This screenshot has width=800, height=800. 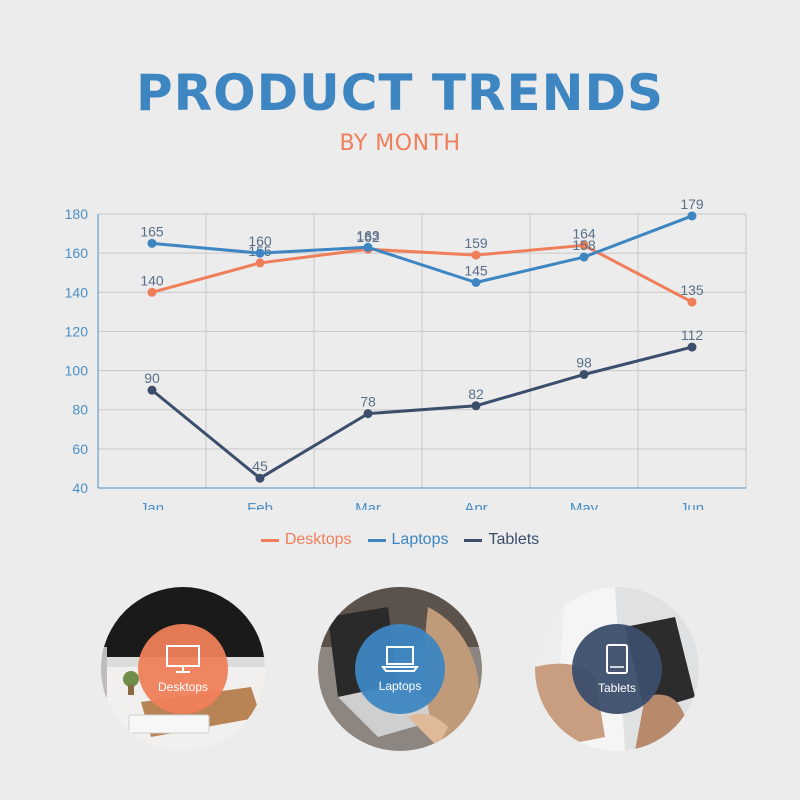 What do you see at coordinates (77, 292) in the screenshot?
I see `y-tick-label: 140` at bounding box center [77, 292].